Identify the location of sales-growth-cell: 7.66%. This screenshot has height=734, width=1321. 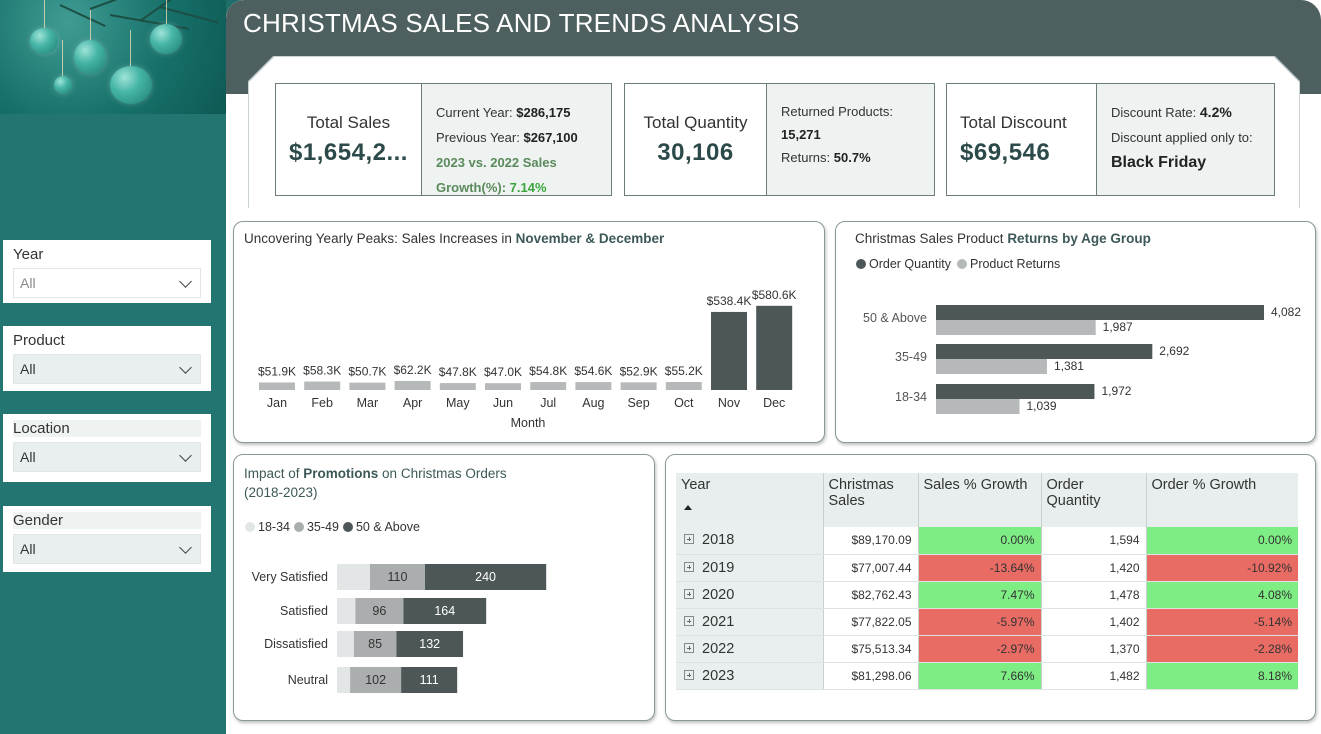
(979, 676).